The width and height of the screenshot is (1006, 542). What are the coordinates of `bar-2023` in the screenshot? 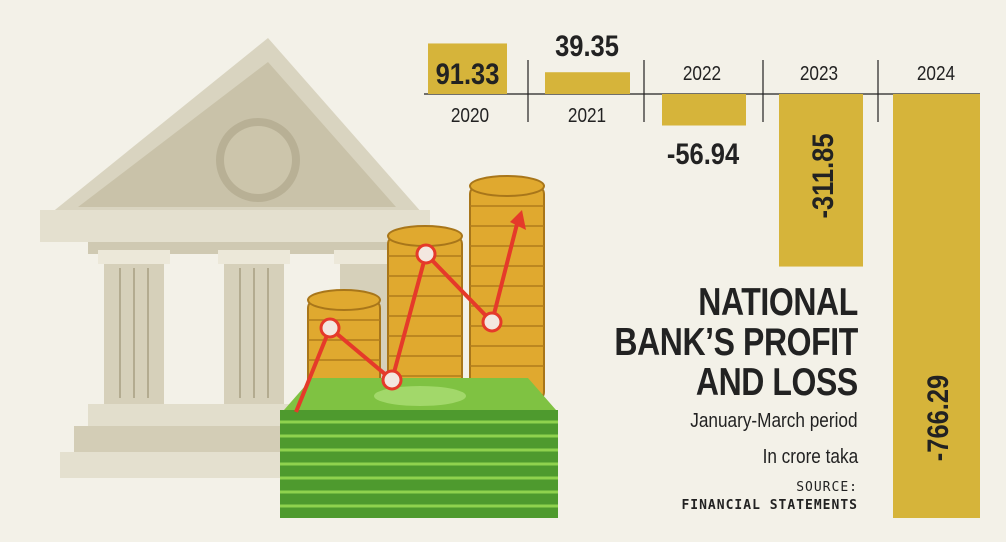 It's located at (821, 180).